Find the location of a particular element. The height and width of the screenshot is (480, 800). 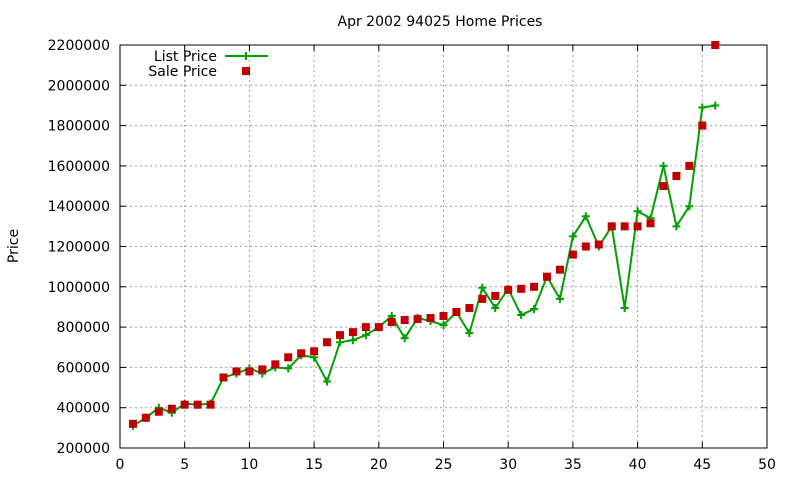

x-tick-label: 45 is located at coordinates (702, 465).